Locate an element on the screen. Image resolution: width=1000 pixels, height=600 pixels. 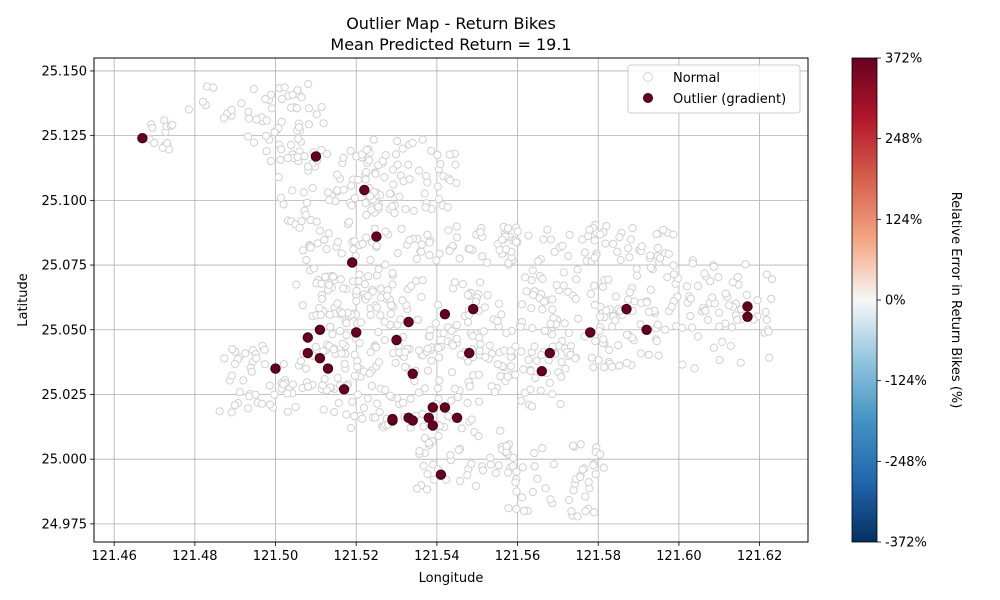
y-tick-label: 25.100 is located at coordinates (65, 201).